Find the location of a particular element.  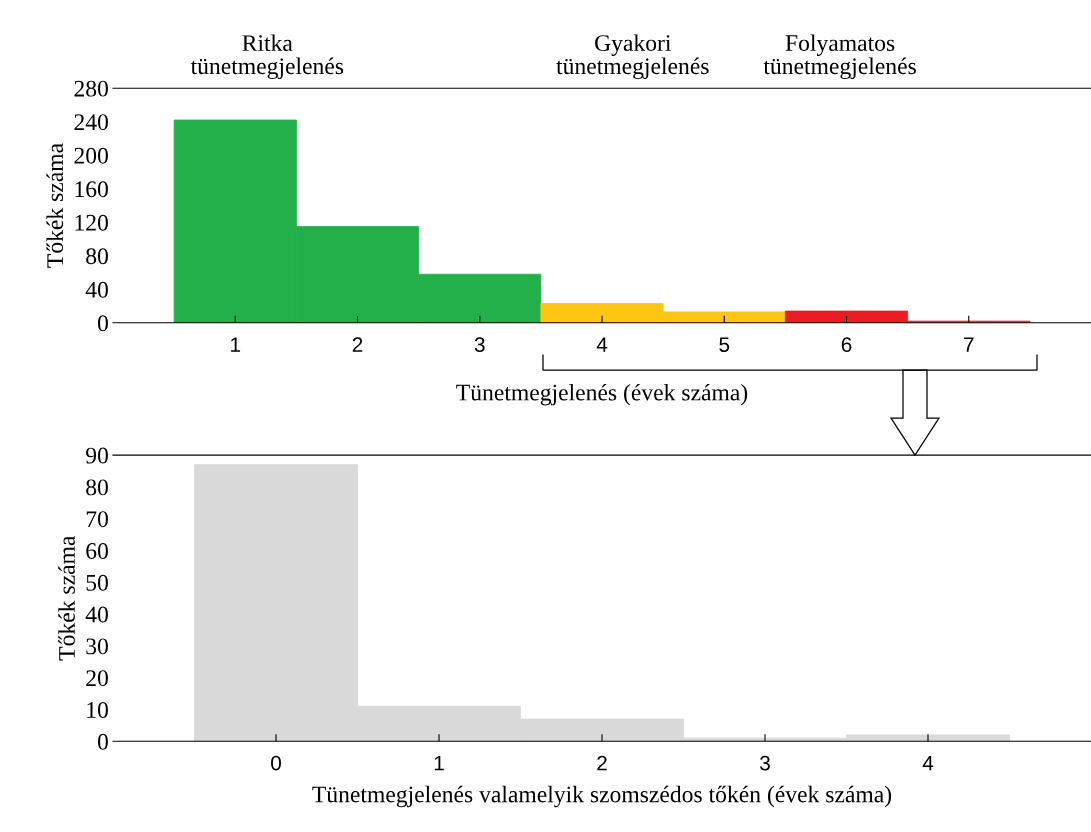

x-tick-label: 6 is located at coordinates (846, 345).